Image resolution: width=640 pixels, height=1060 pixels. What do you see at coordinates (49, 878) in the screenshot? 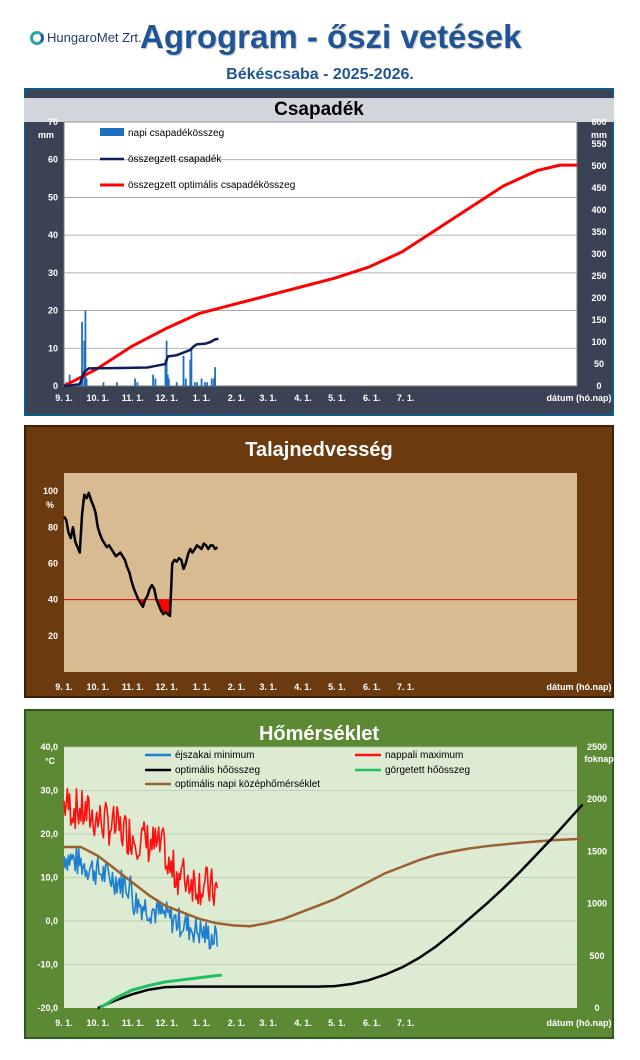
I see `y-tick-label: 10,0` at bounding box center [49, 878].